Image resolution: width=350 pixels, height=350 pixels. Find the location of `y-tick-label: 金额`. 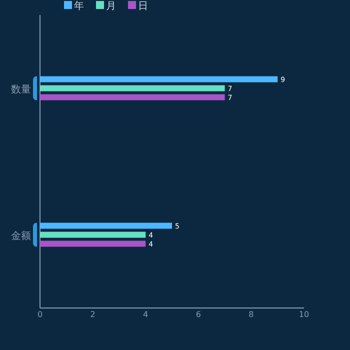

y-tick-label: 金额 is located at coordinates (21, 236).